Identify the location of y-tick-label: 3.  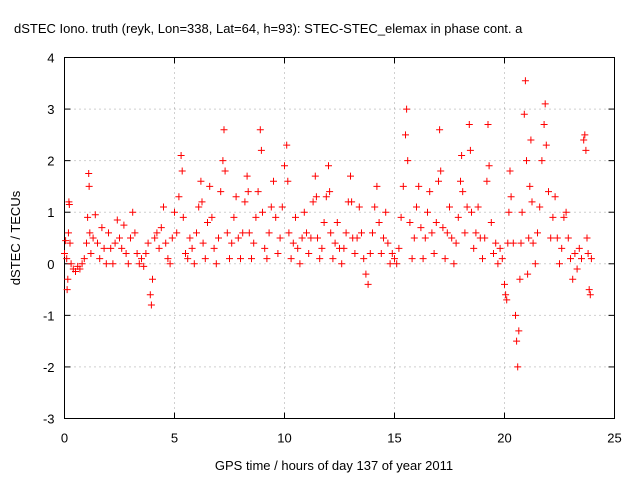
(50, 109).